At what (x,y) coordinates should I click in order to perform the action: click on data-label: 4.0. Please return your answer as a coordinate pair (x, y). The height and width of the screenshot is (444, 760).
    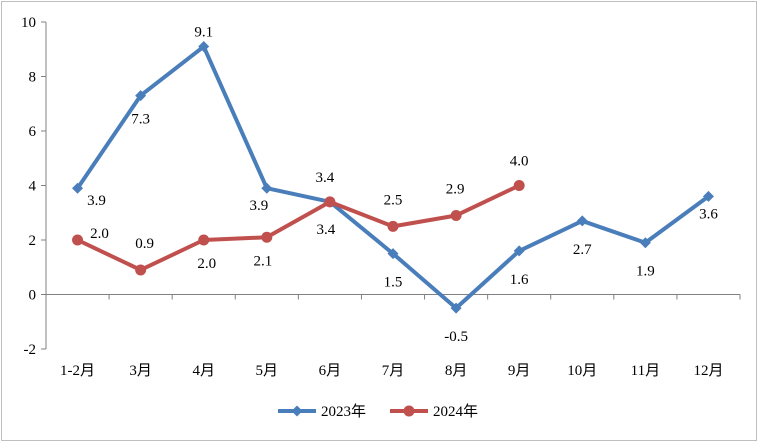
    Looking at the image, I should click on (519, 162).